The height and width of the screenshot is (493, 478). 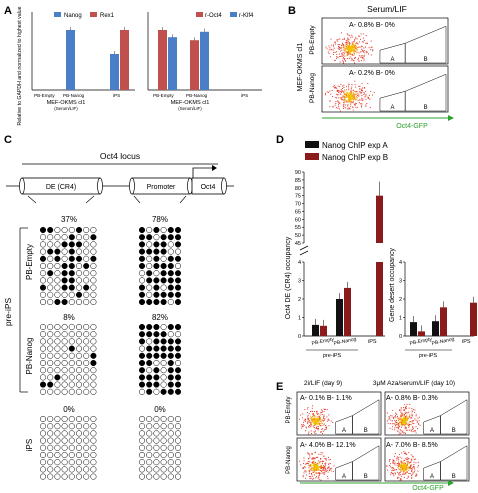 What do you see at coordinates (163, 455) in the screenshot?
I see `pr-ips-cpg` at bounding box center [163, 455].